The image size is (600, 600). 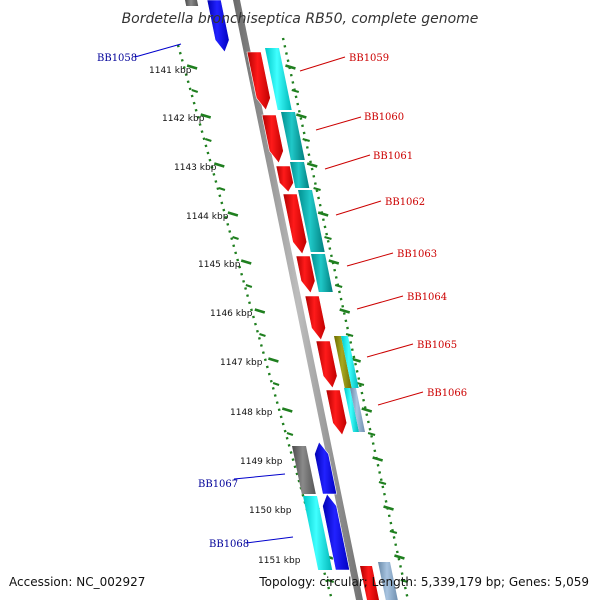 What do you see at coordinates (447, 393) in the screenshot?
I see `gene-label: BB1066` at bounding box center [447, 393].